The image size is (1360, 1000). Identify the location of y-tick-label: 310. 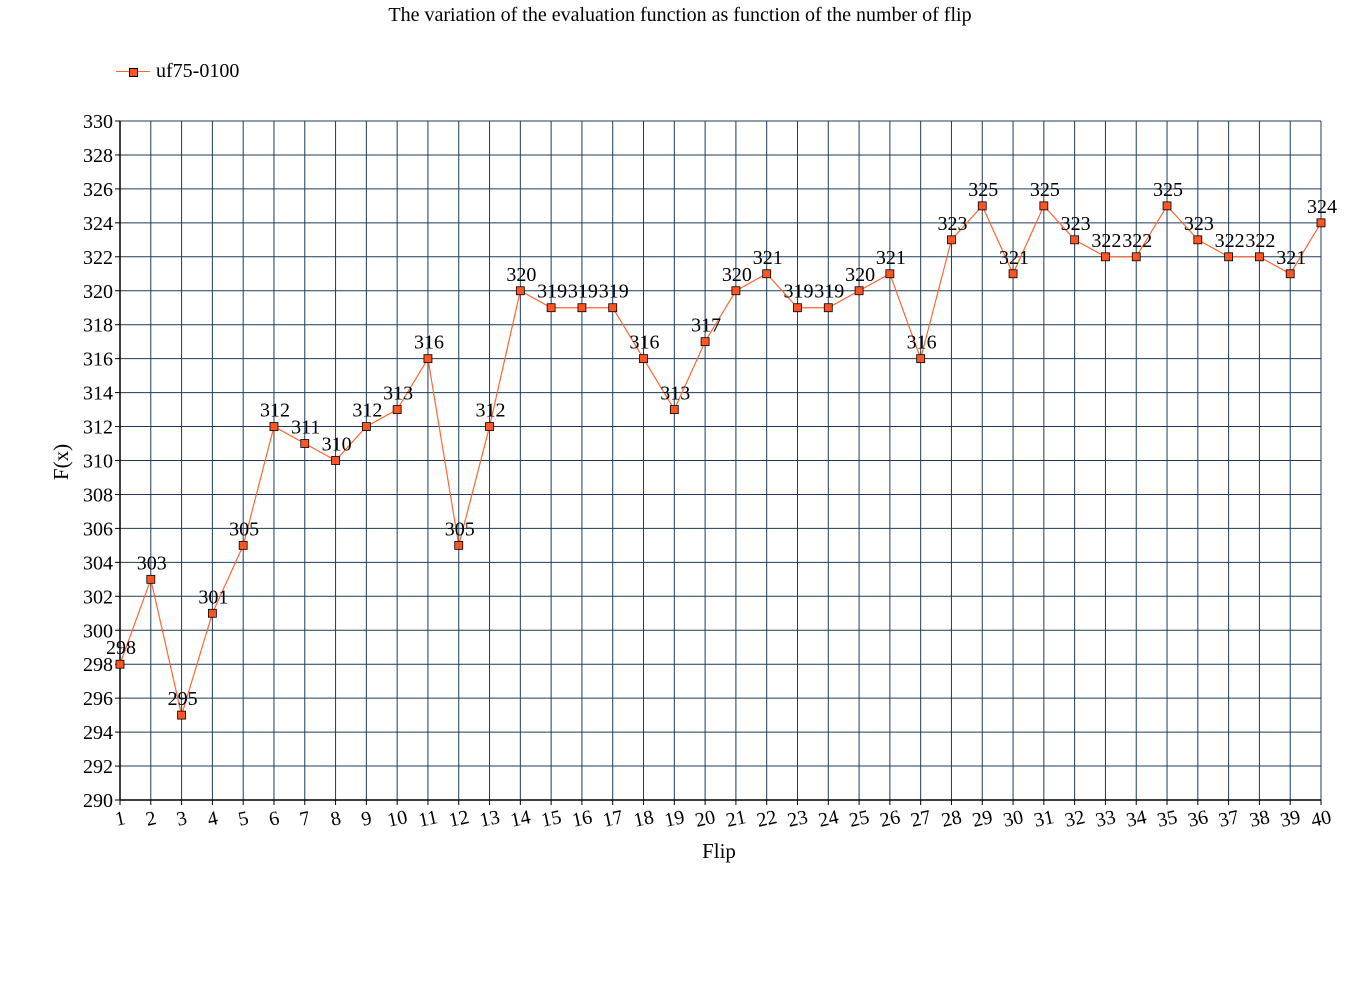
(98, 462).